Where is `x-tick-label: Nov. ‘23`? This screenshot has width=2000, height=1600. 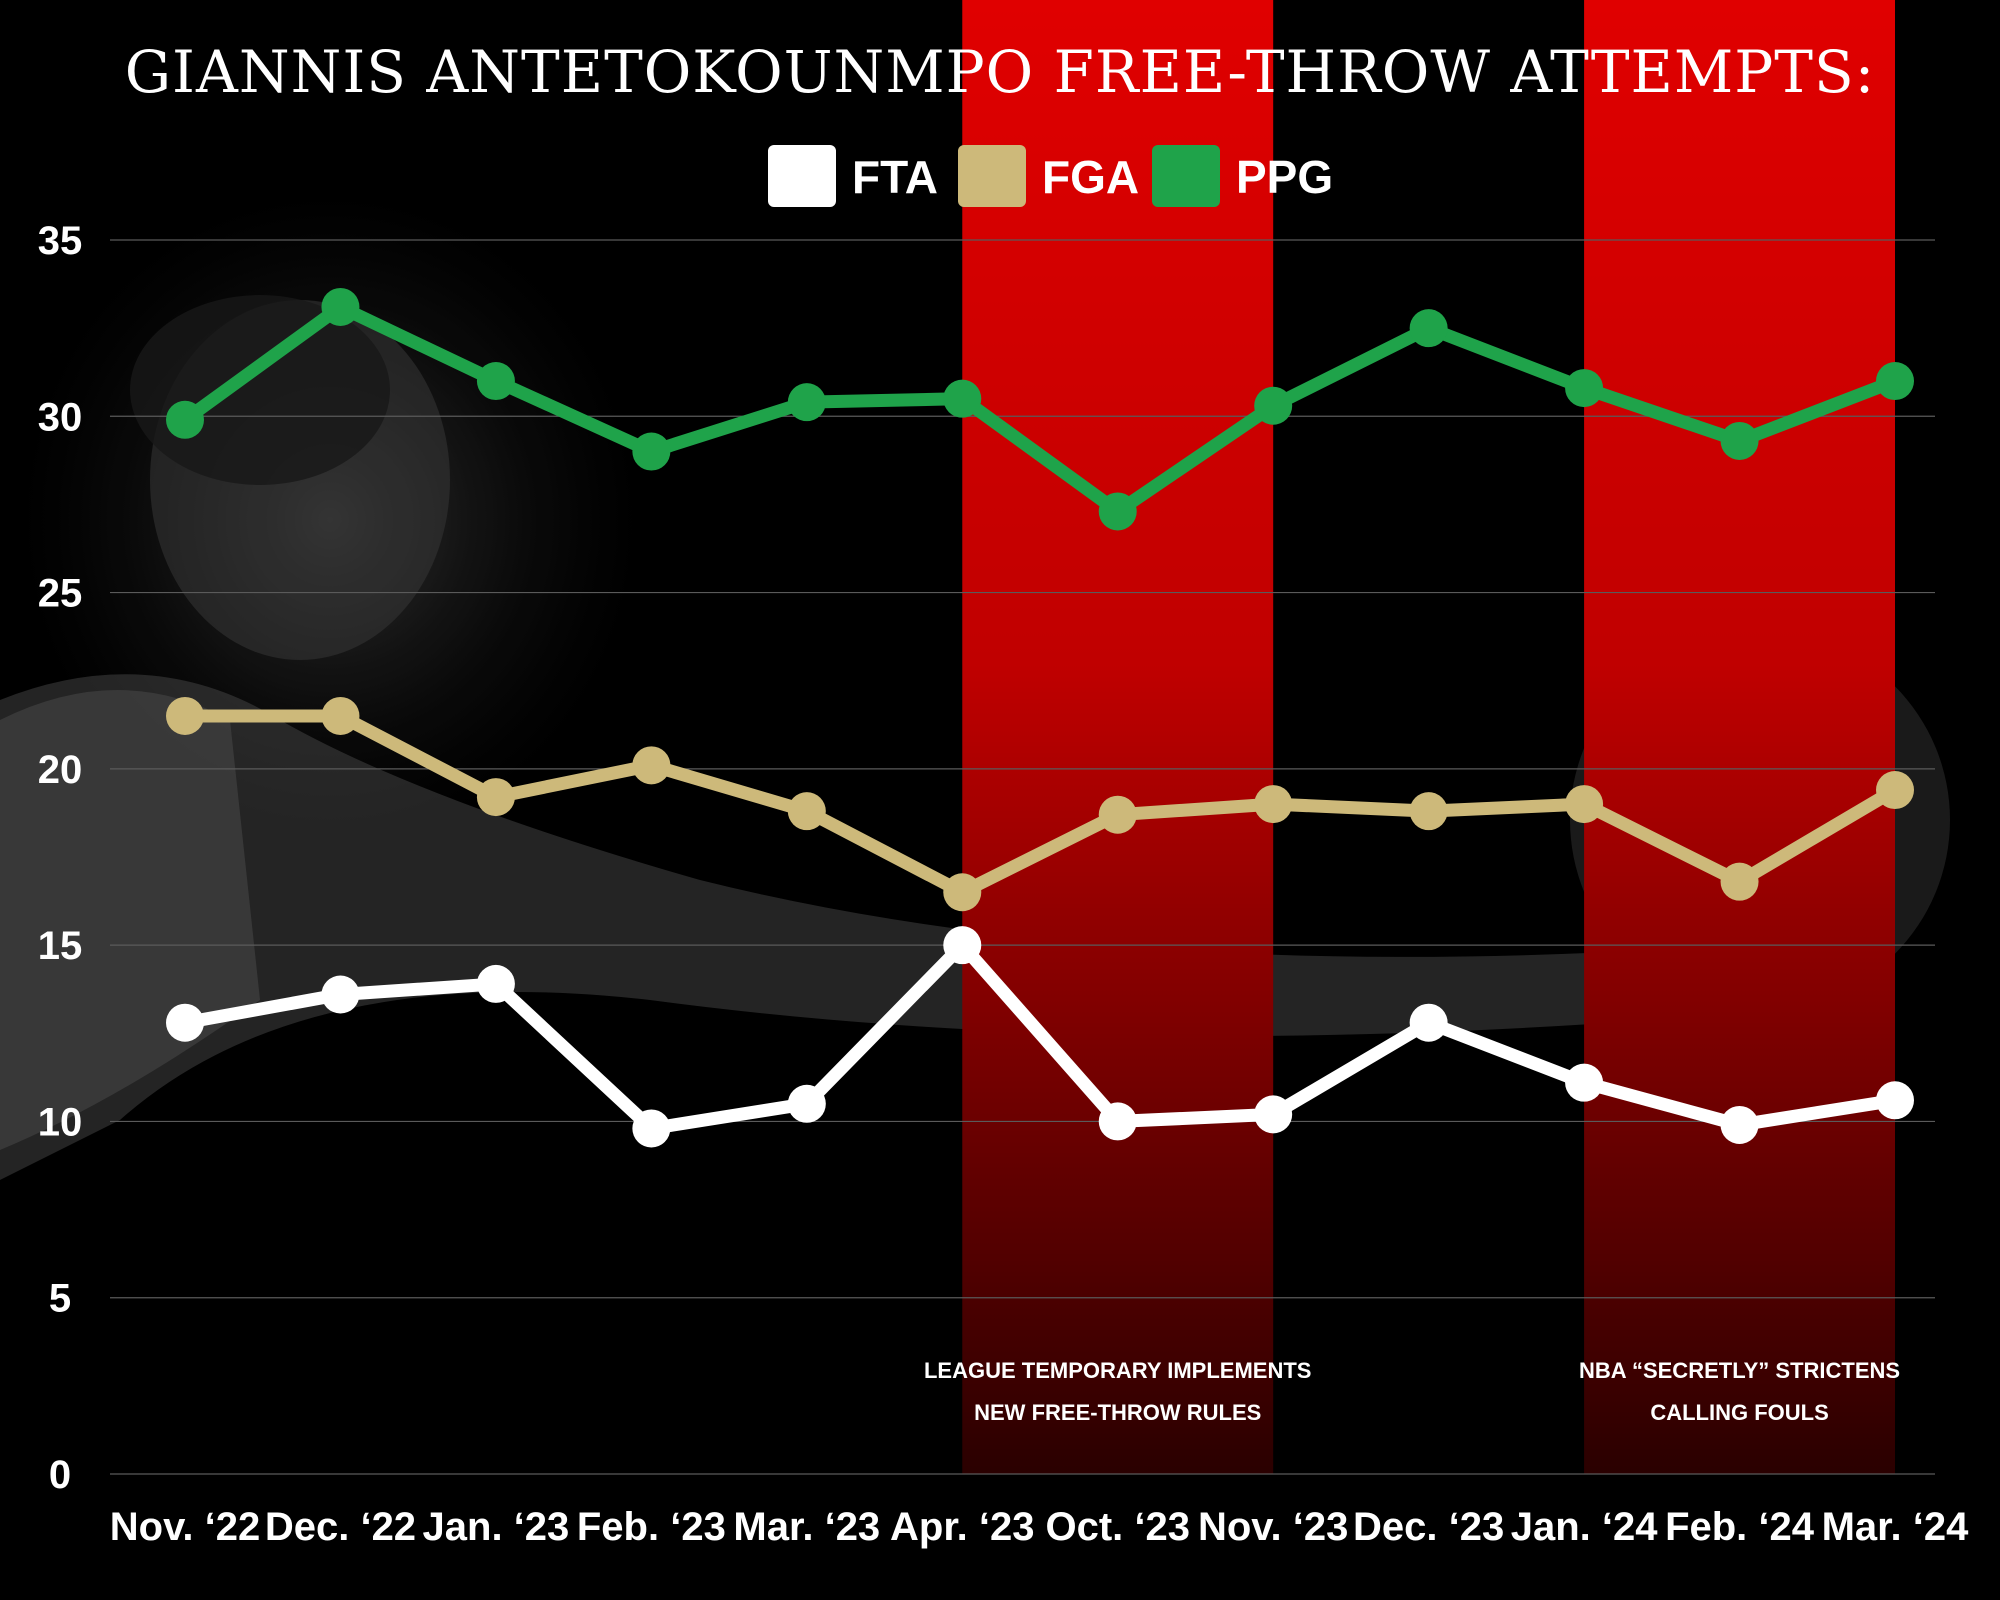 x-tick-label: Nov. ‘23 is located at coordinates (1273, 1527).